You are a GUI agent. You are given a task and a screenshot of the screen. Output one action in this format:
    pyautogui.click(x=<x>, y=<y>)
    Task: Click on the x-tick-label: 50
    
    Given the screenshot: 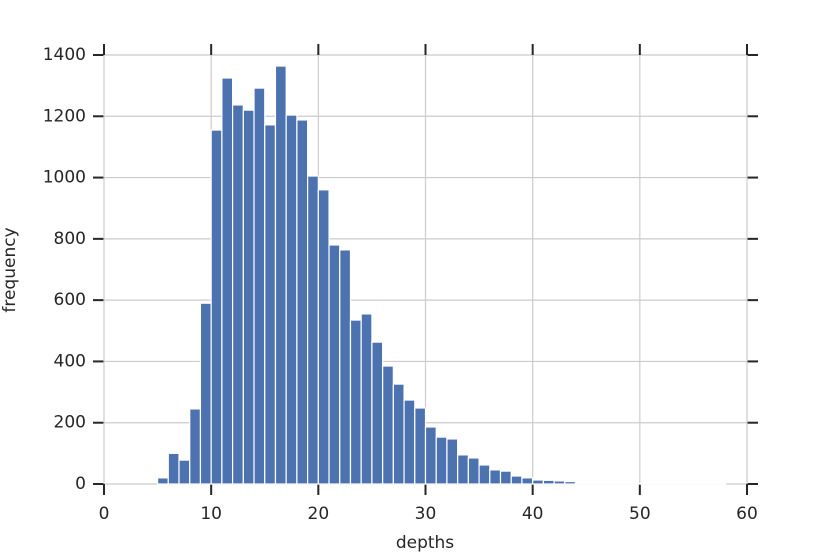 What is the action you would take?
    pyautogui.click(x=640, y=514)
    